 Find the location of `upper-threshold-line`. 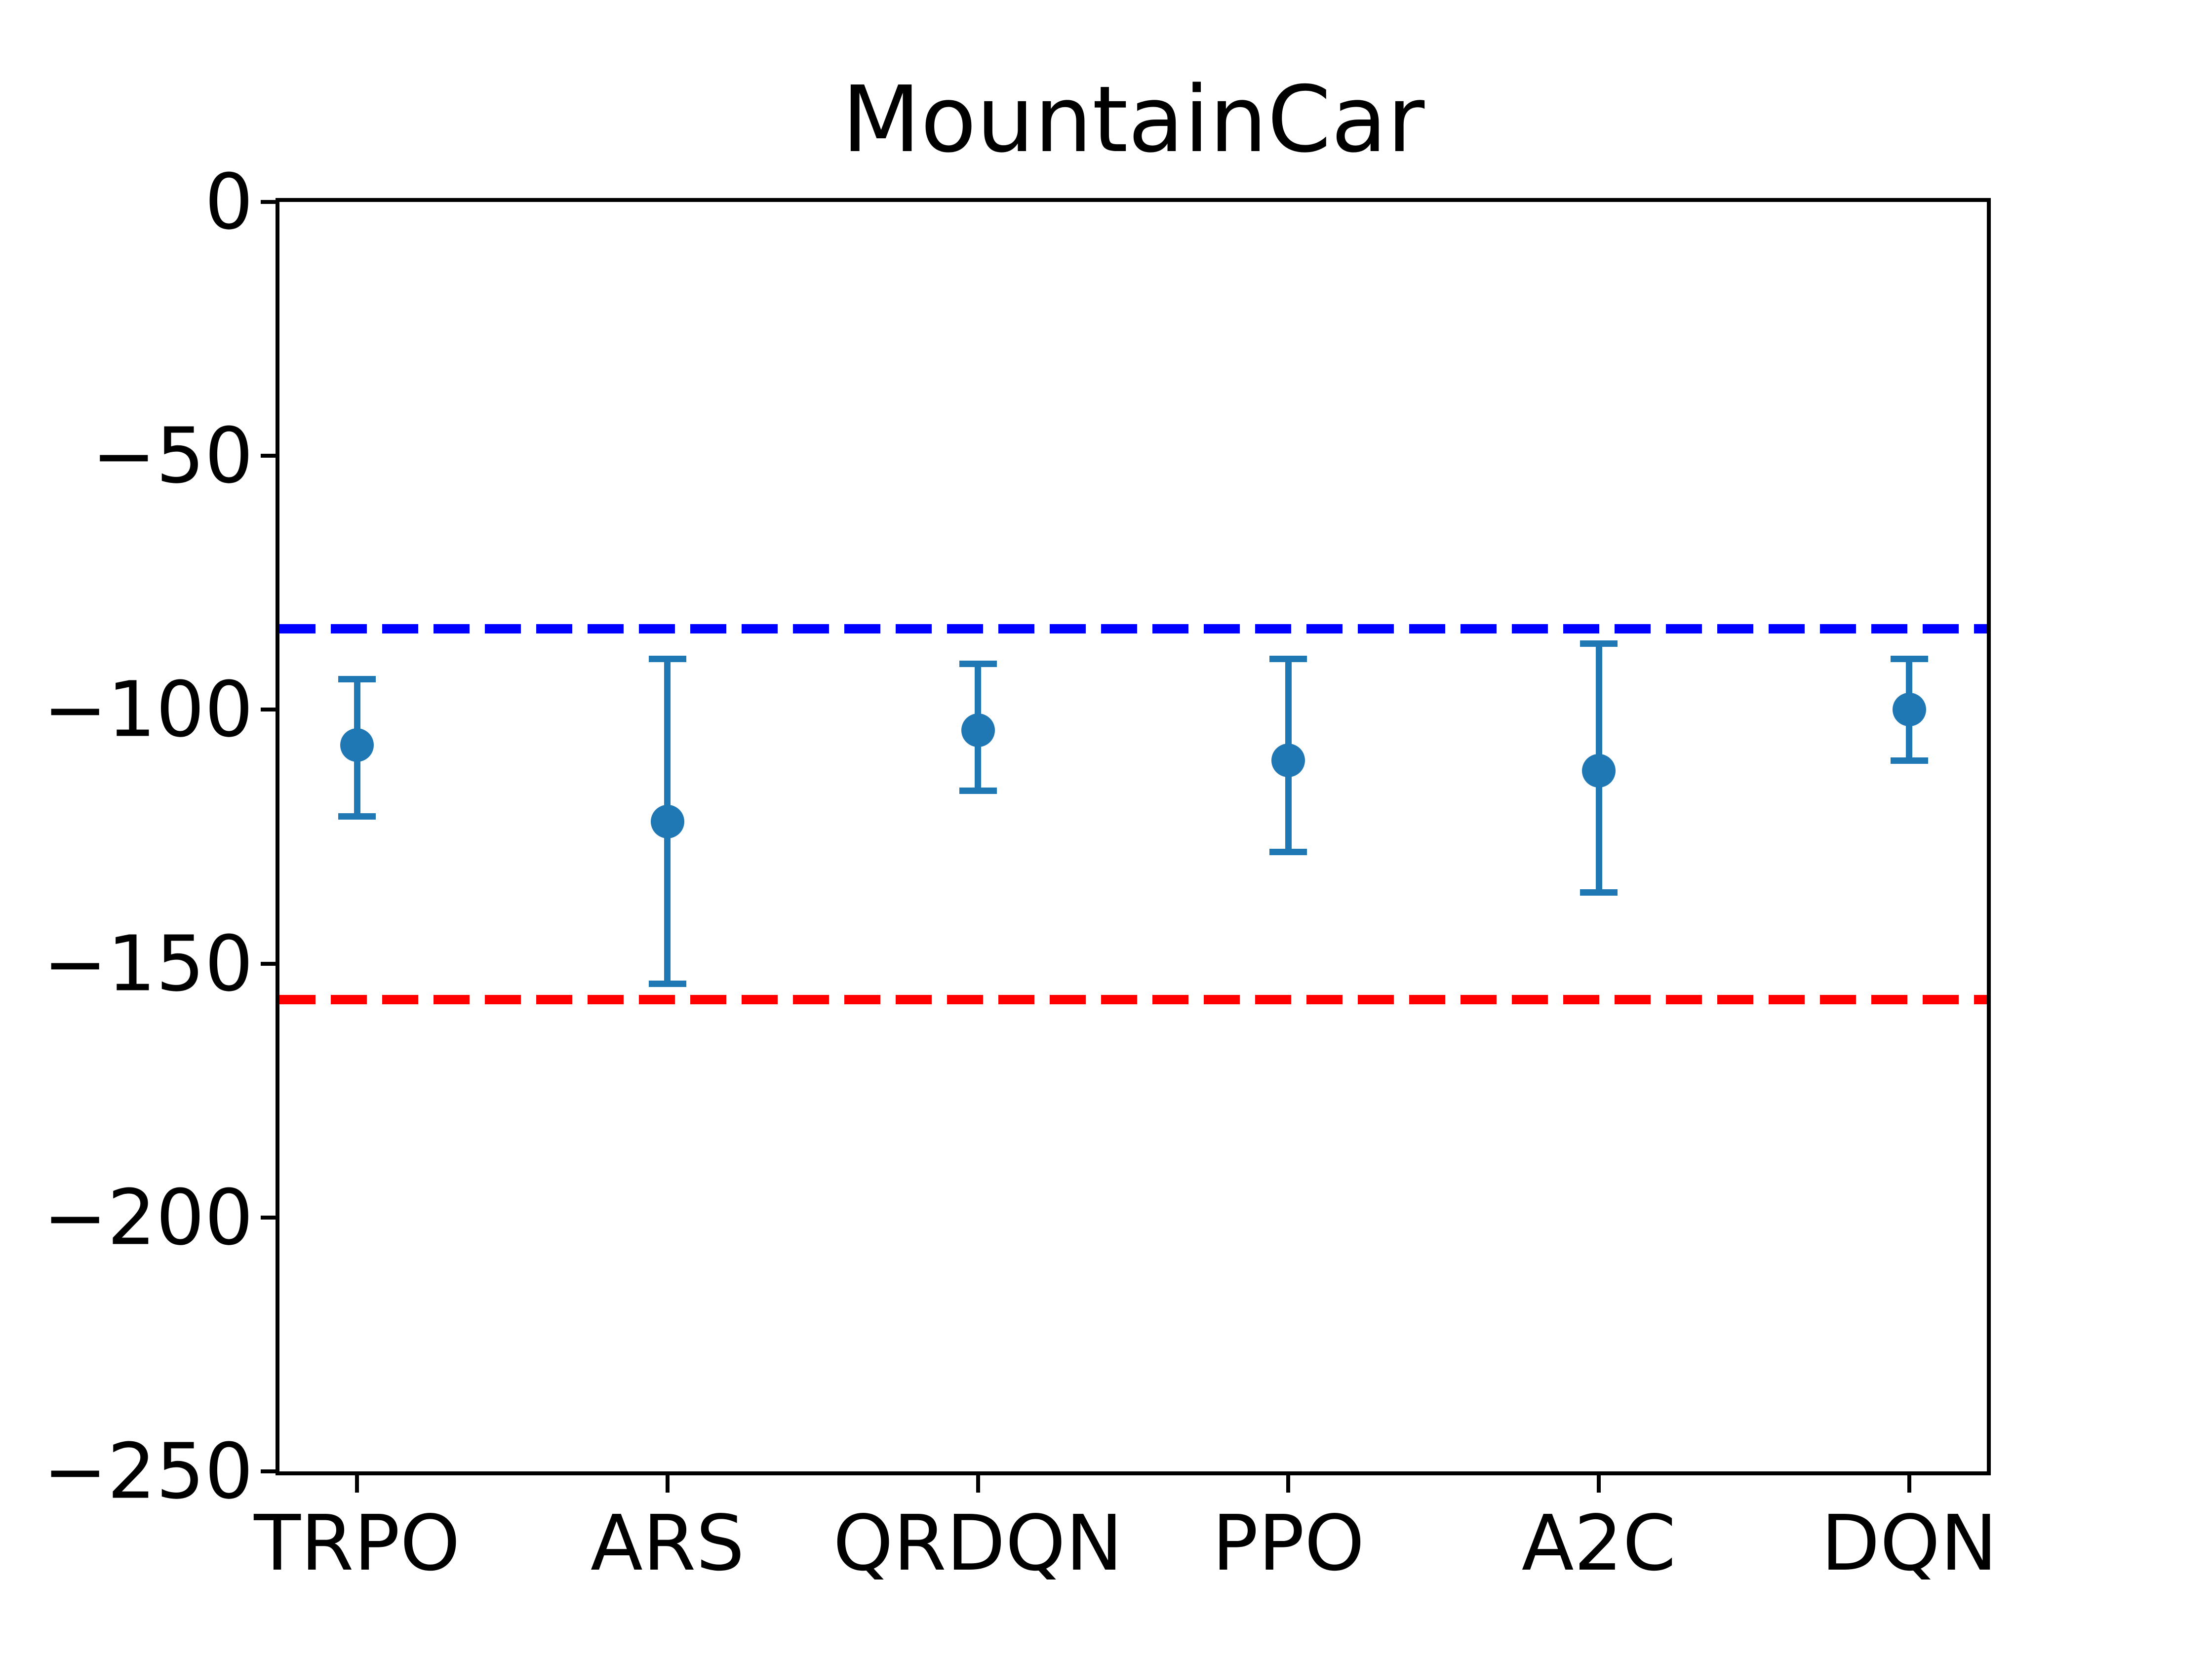

upper-threshold-line is located at coordinates (1133, 629).